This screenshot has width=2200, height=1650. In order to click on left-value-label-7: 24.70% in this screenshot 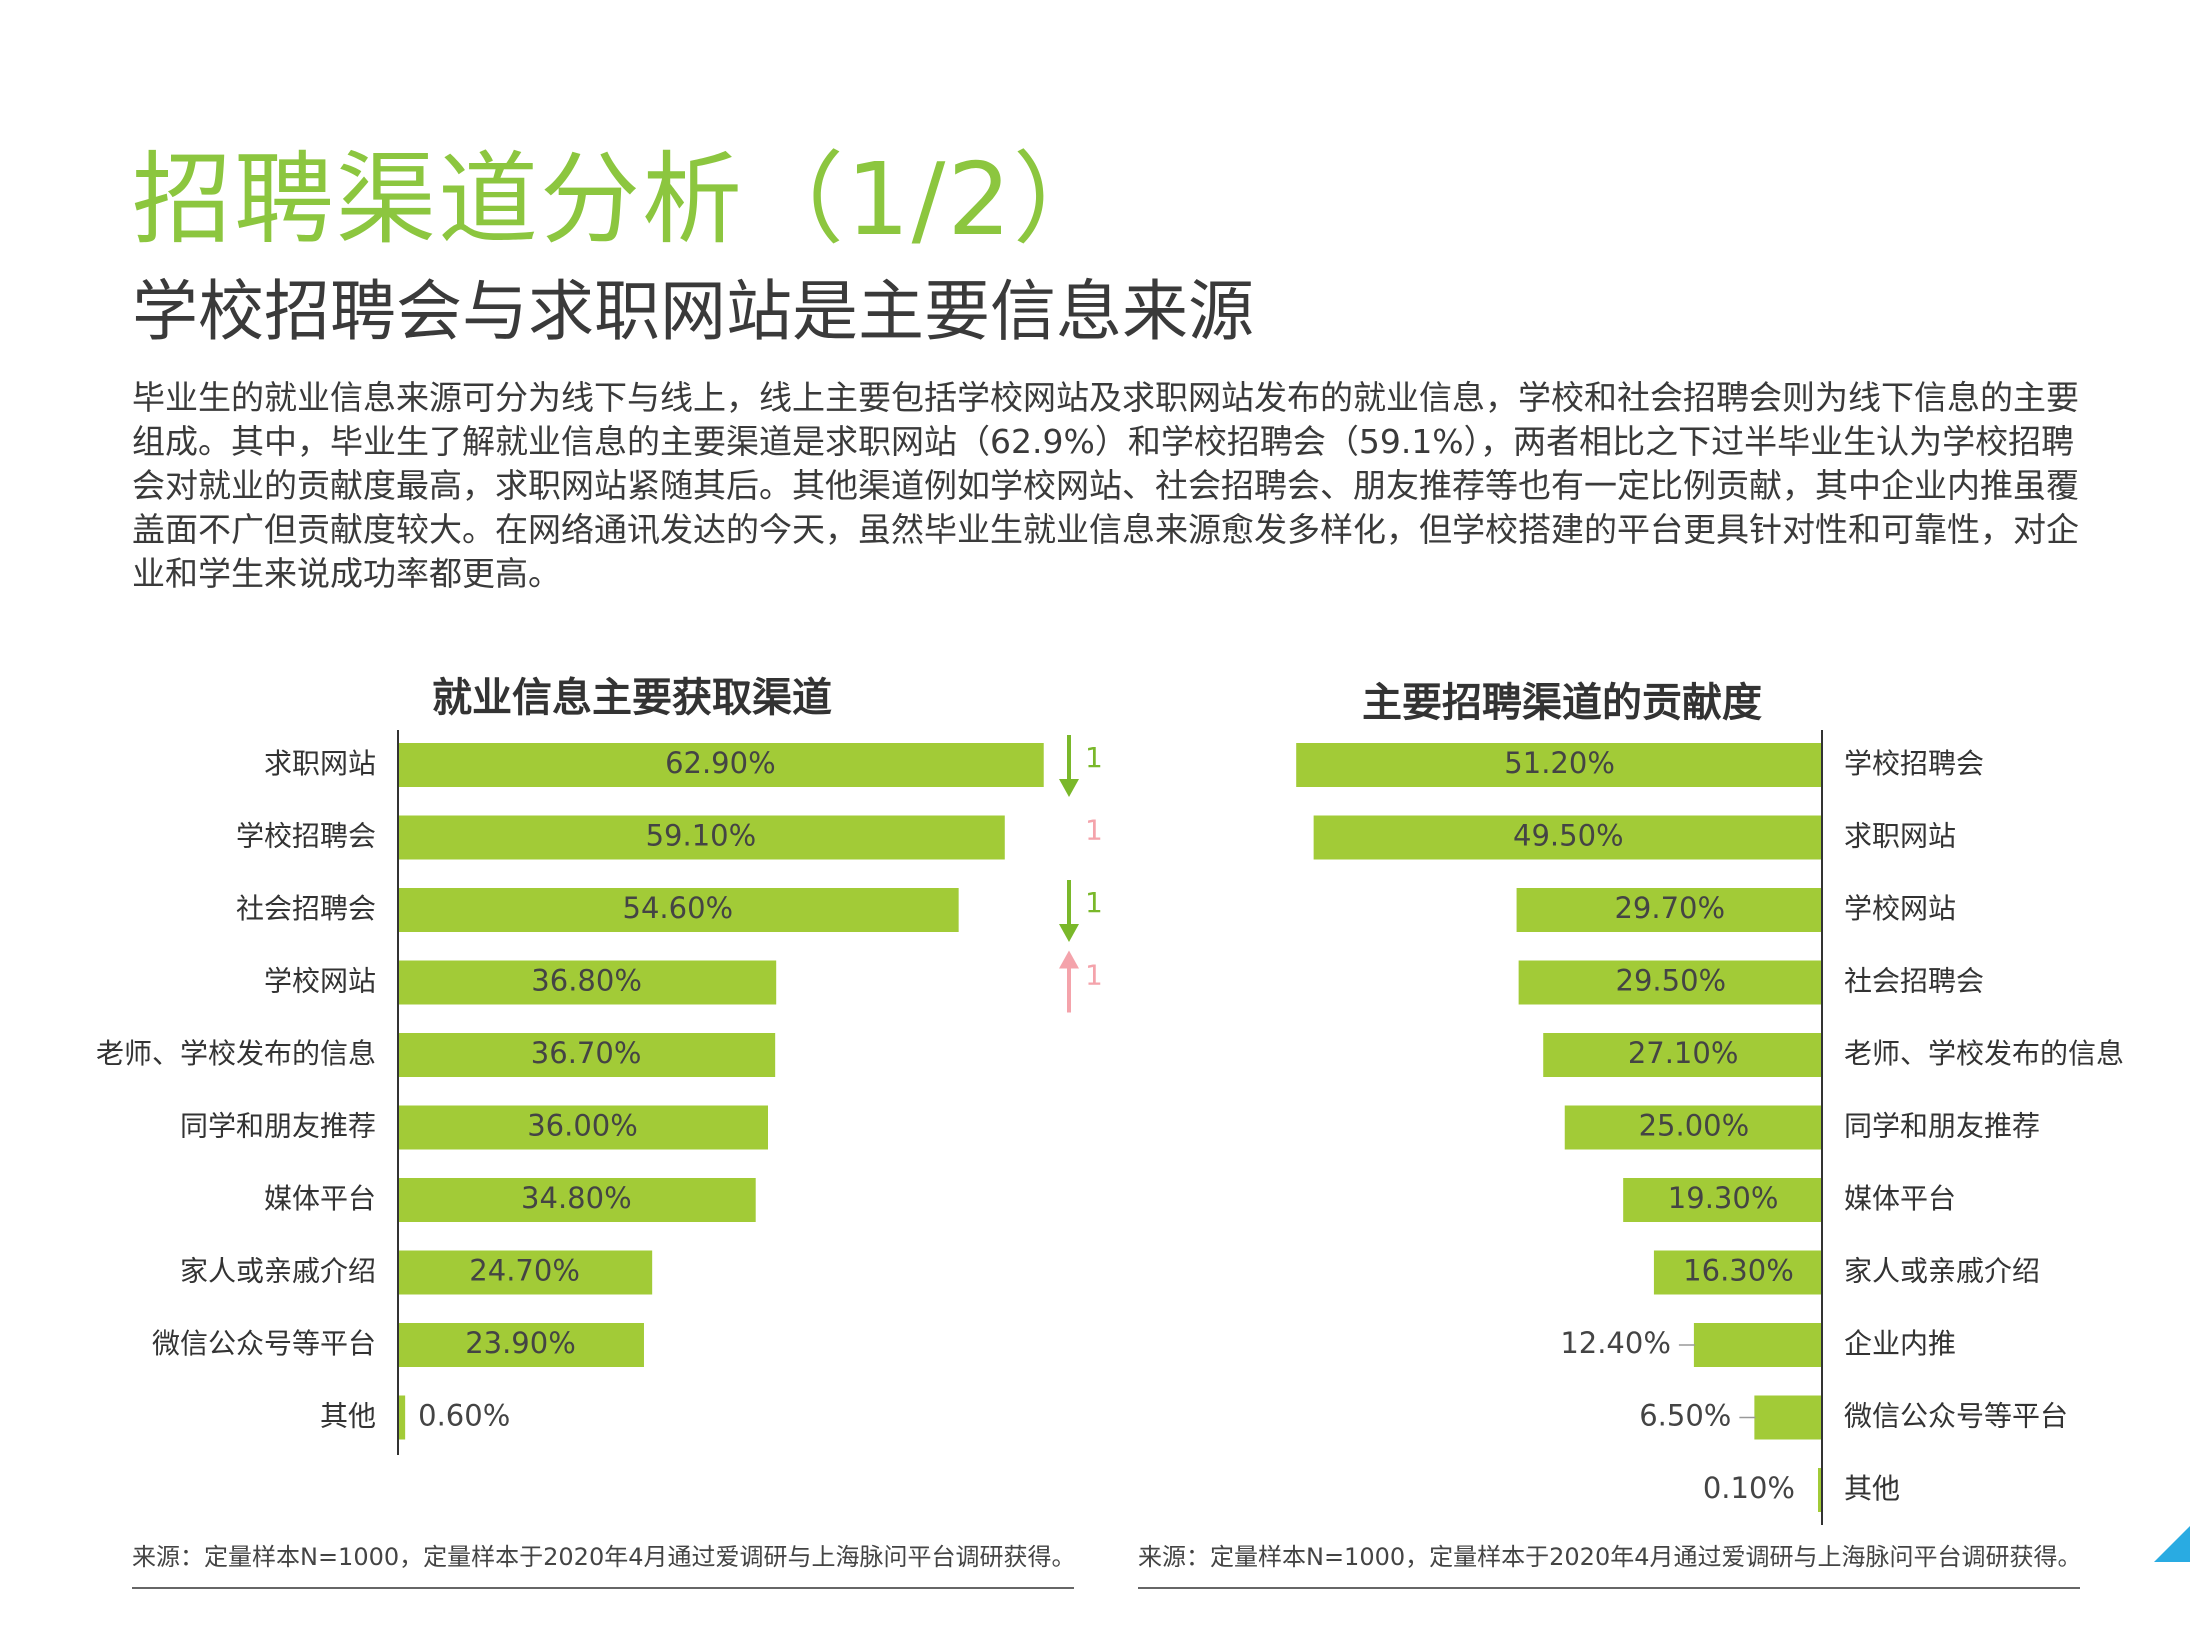, I will do `click(524, 1271)`.